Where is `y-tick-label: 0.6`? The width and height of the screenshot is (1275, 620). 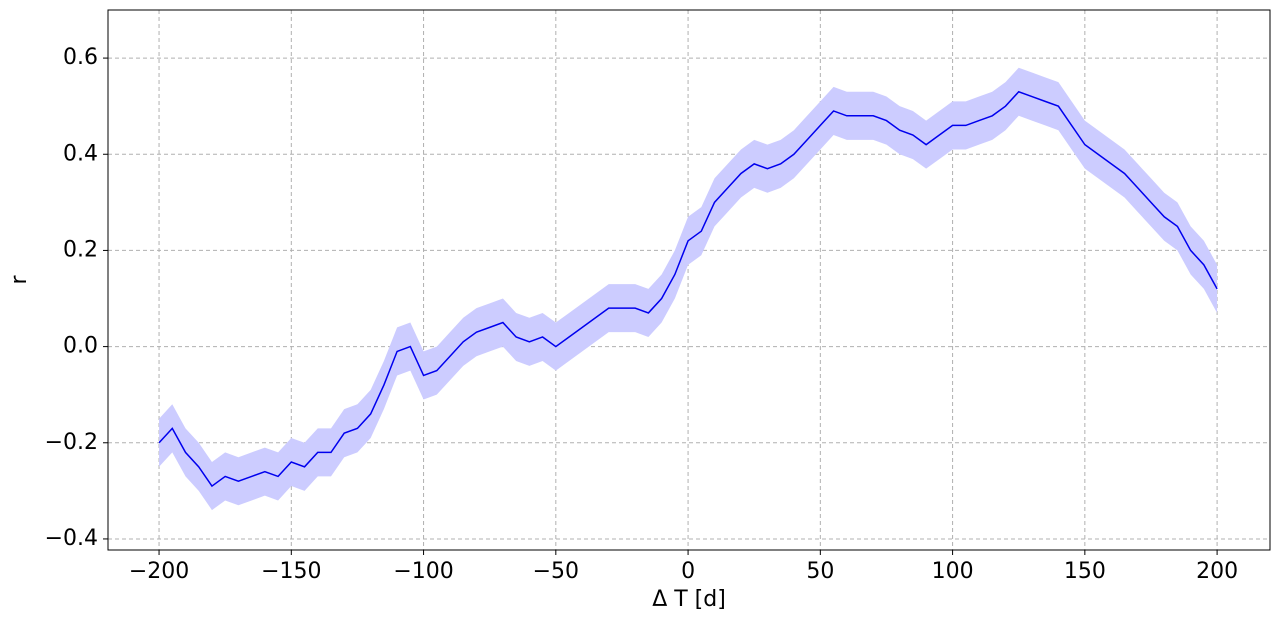
y-tick-label: 0.6 is located at coordinates (80, 57).